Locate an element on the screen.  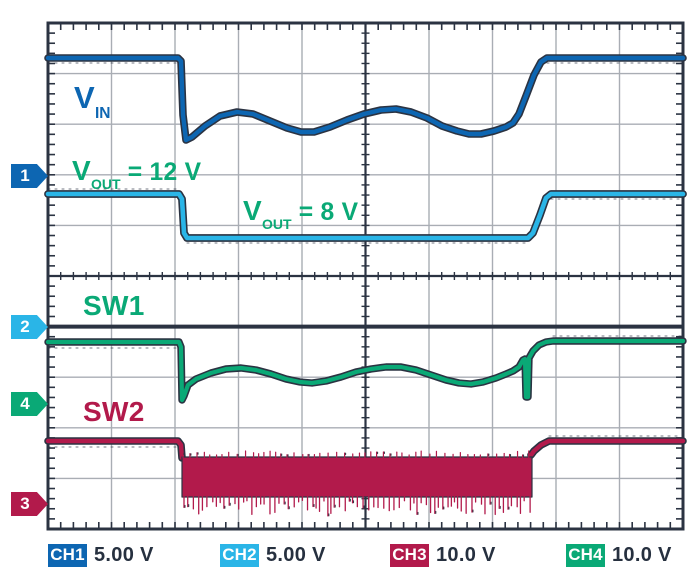
ch3-scale: 10.0 V is located at coordinates (466, 554).